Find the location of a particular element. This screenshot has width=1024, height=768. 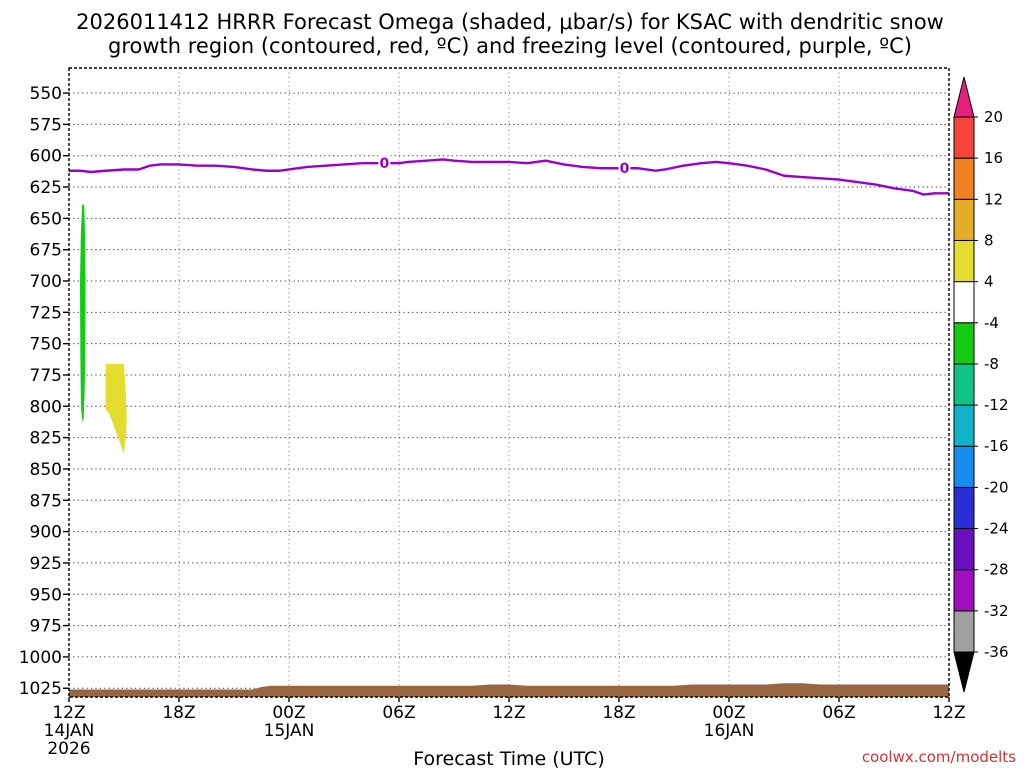

colorbar-label-11: 8 is located at coordinates (989, 240).